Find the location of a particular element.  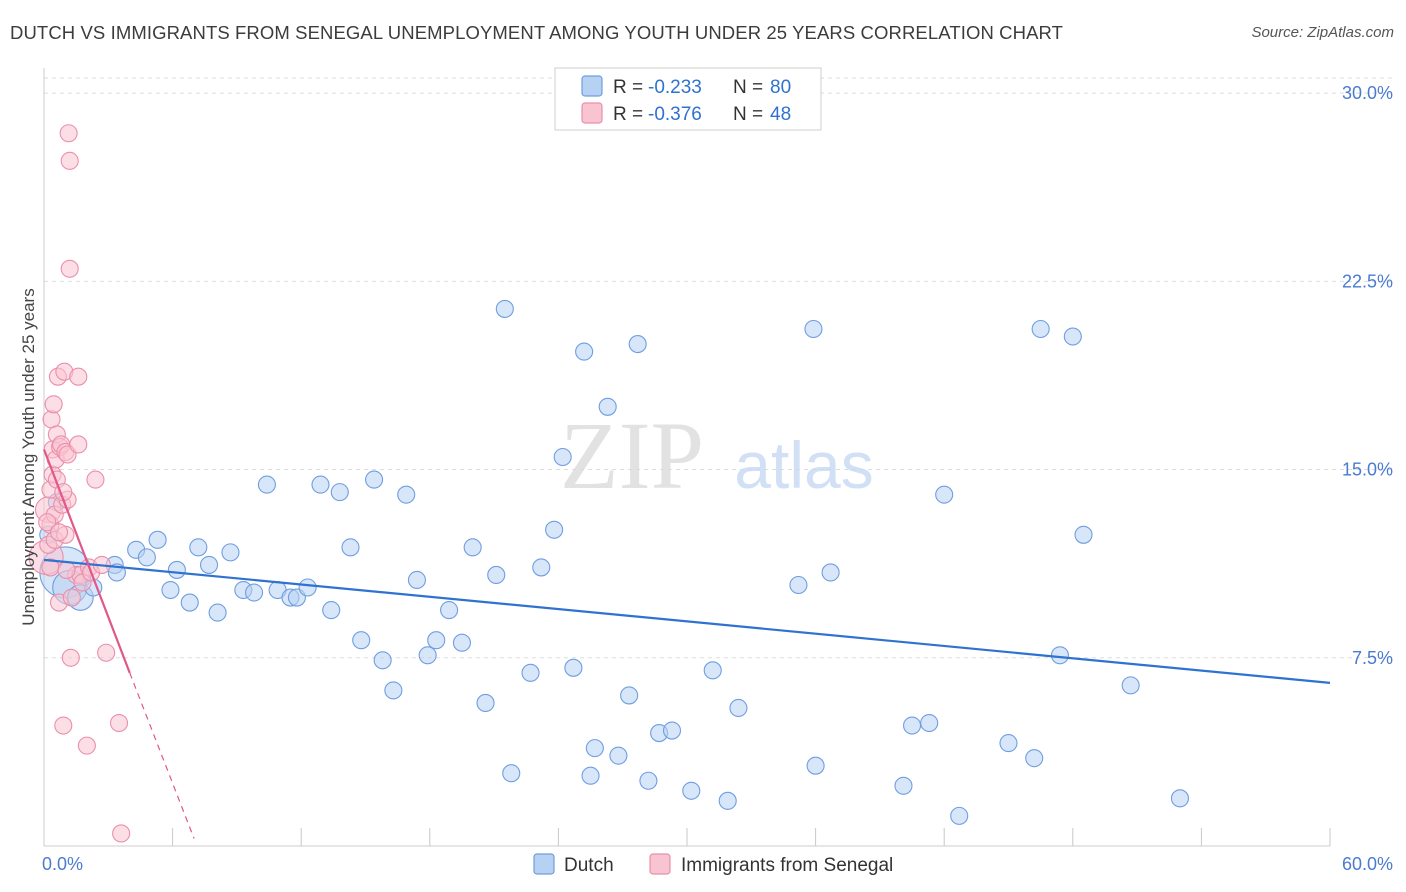

y-tick-label-2: 22.5% is located at coordinates (1367, 281).